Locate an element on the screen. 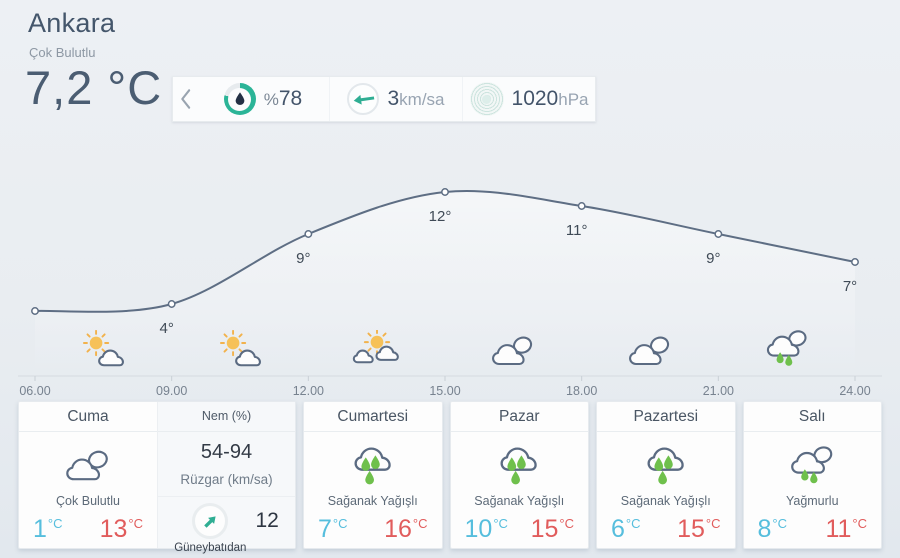 The height and width of the screenshot is (558, 900). svg-text: 12° is located at coordinates (440, 216).